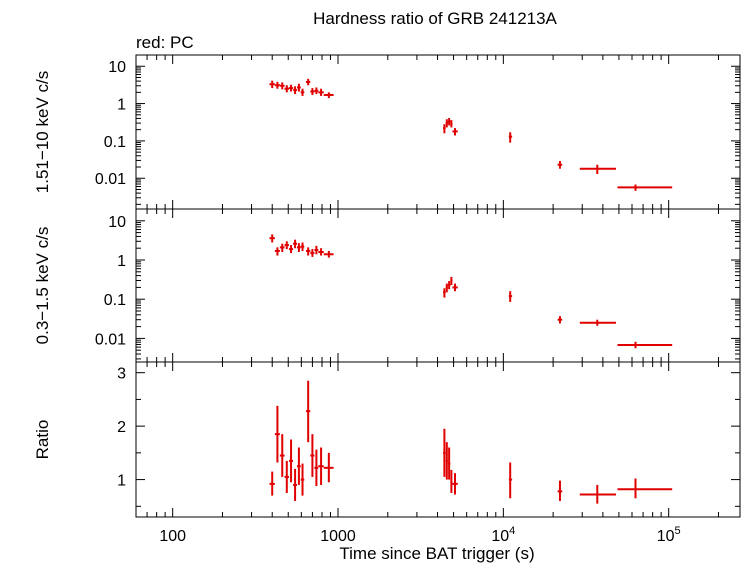 Image resolution: width=742 pixels, height=566 pixels. What do you see at coordinates (338, 536) in the screenshot?
I see `x-tick-label: 1000` at bounding box center [338, 536].